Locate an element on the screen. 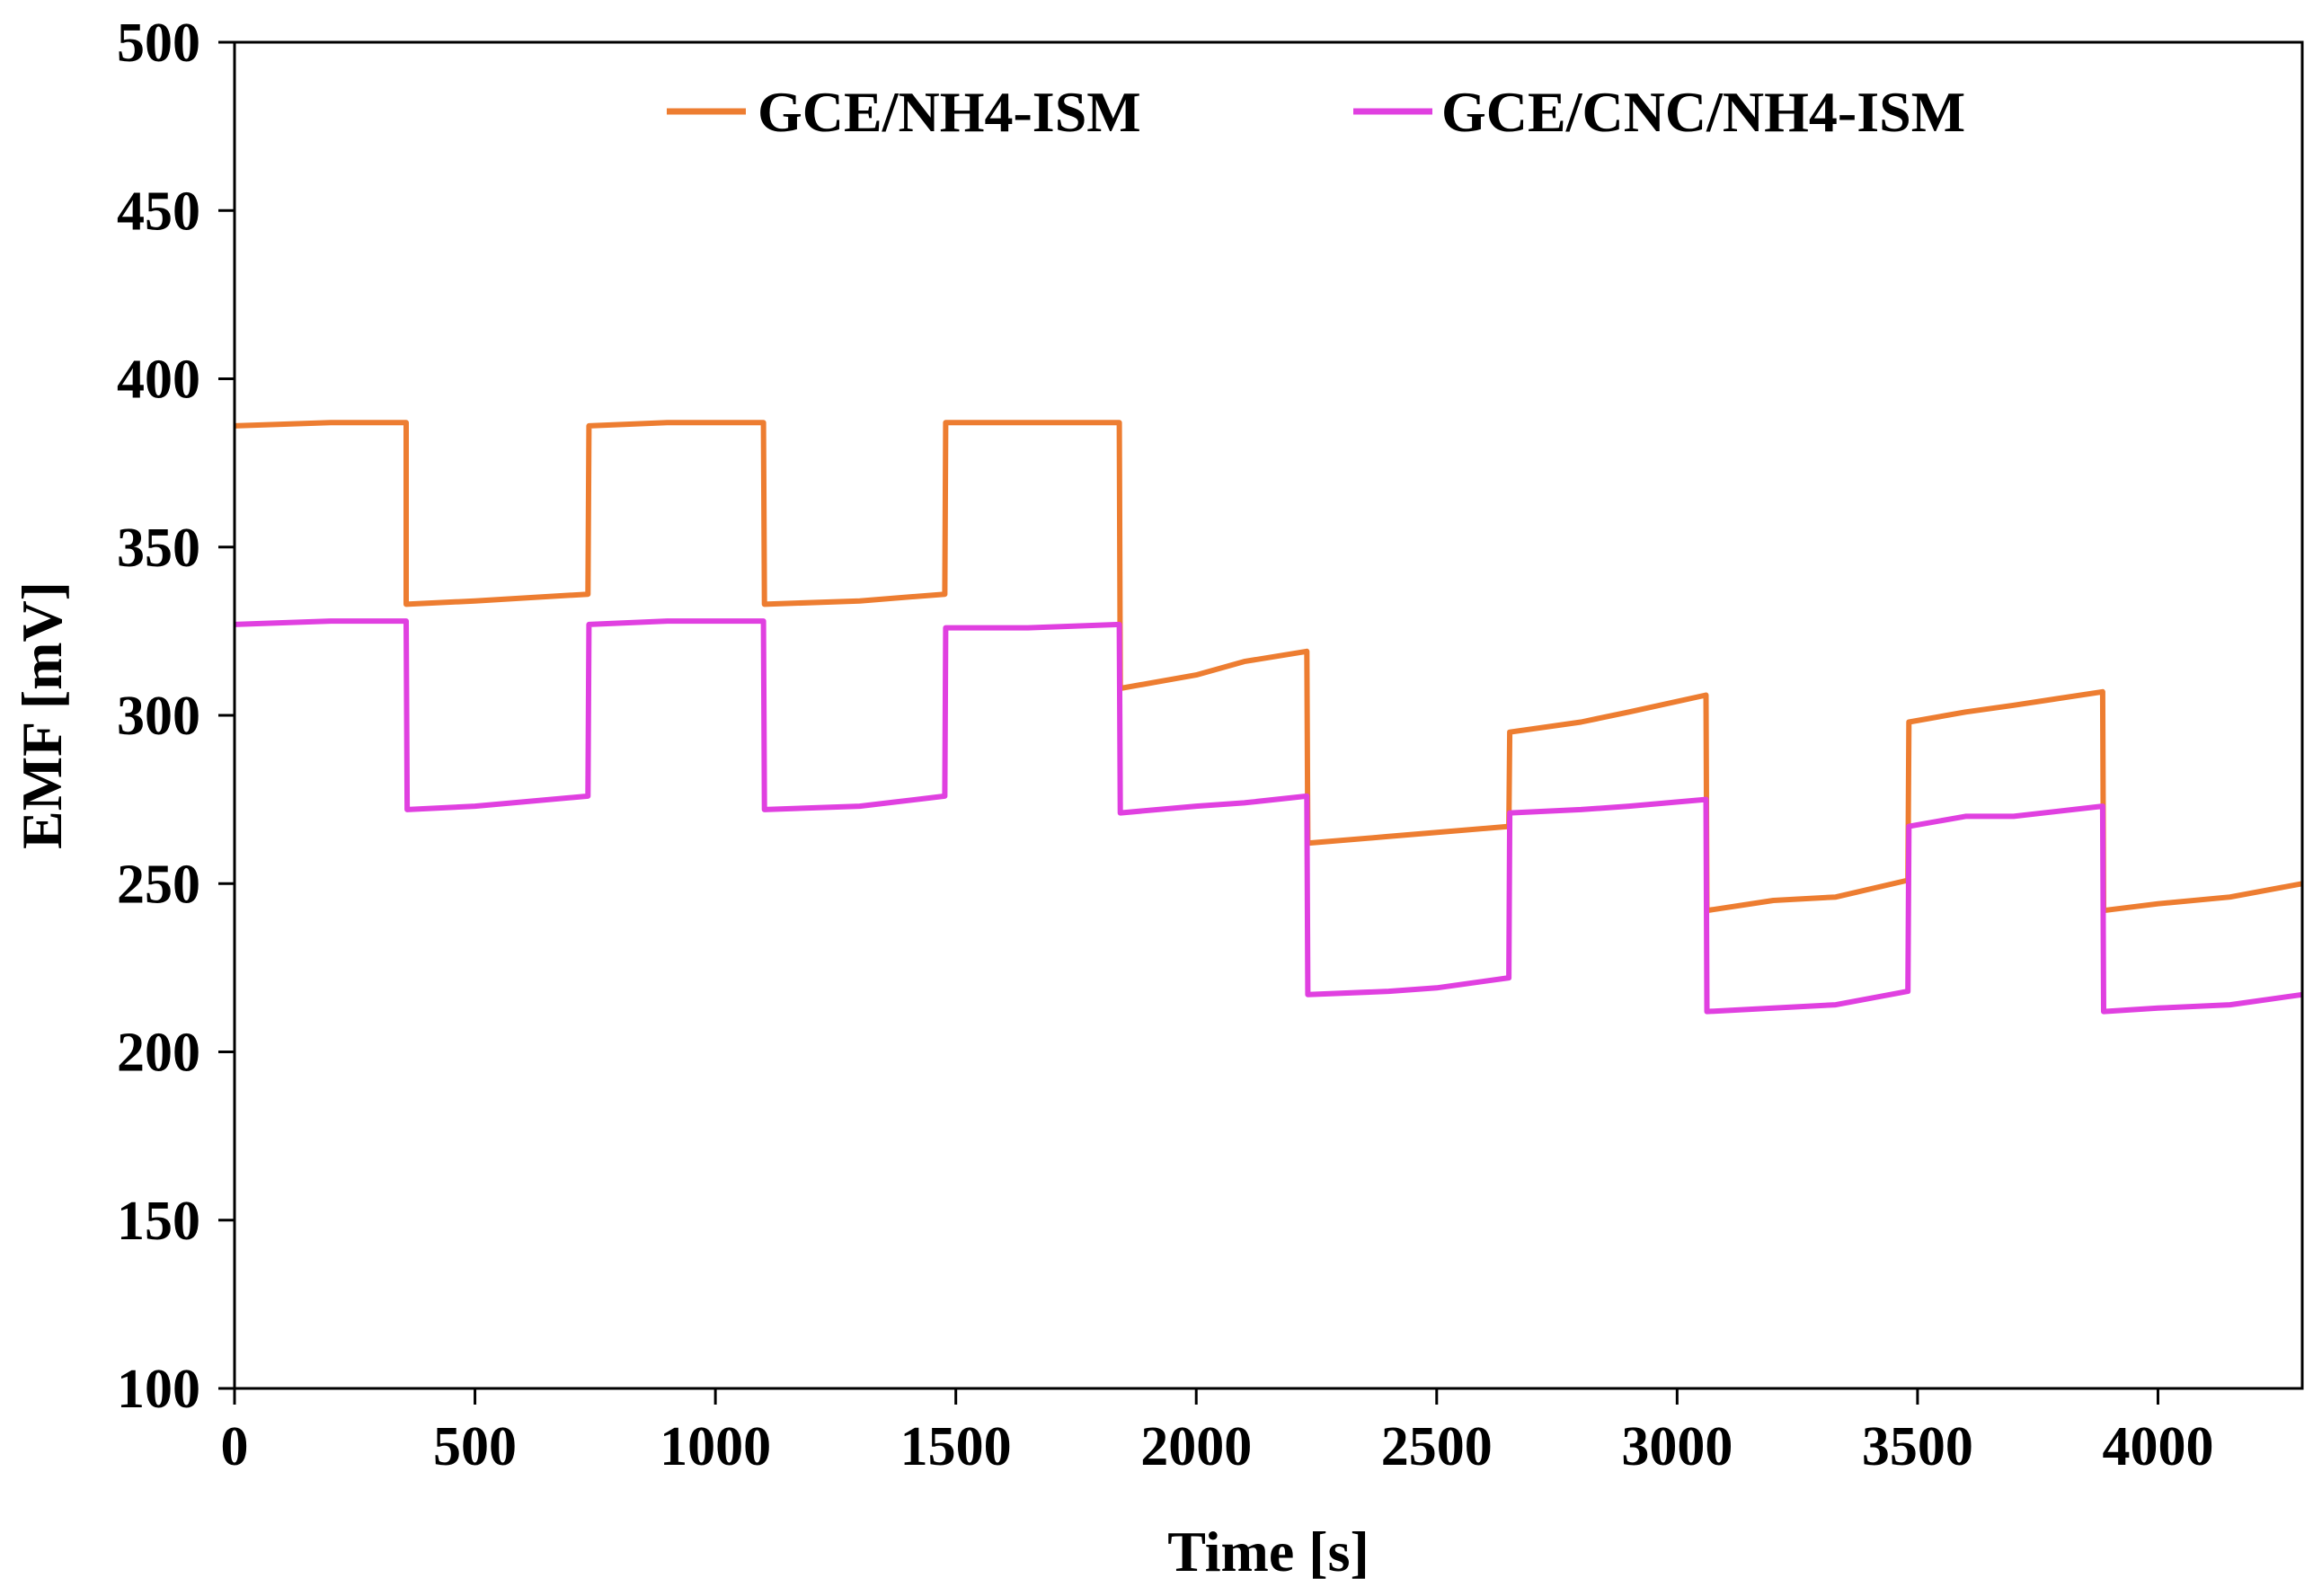 The width and height of the screenshot is (2322, 1596). x-tick-label: 3500 is located at coordinates (1917, 1446).